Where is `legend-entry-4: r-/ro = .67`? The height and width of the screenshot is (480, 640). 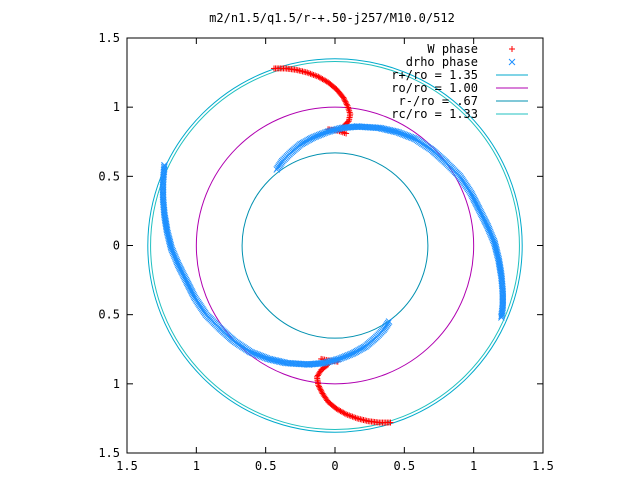 legend-entry-4: r-/ro = .67 is located at coordinates (463, 101).